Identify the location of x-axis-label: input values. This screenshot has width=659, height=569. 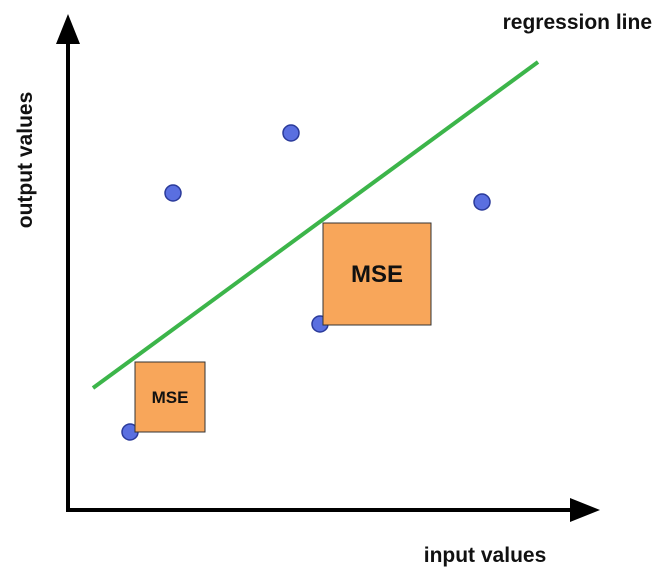
(485, 555).